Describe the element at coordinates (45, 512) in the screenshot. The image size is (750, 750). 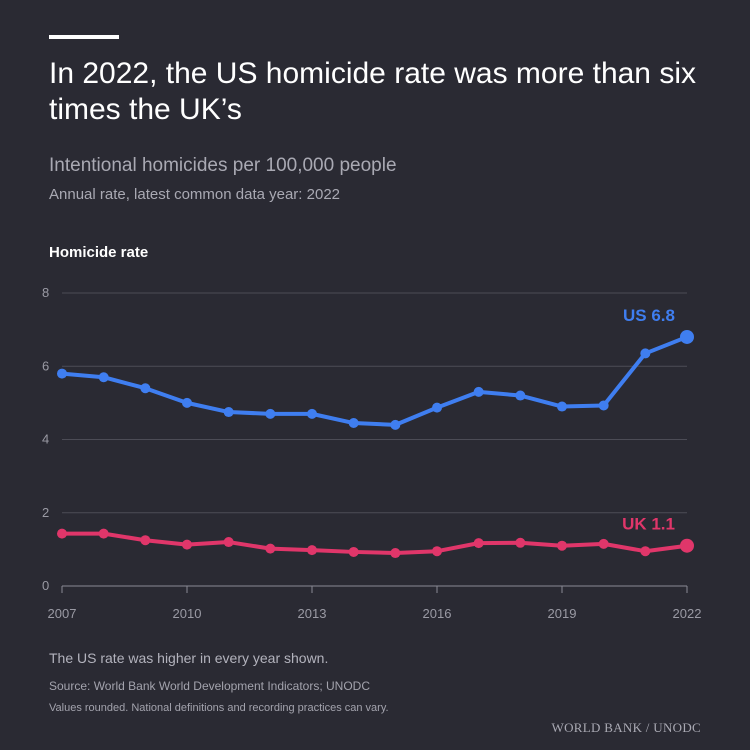
I see `y-tick-label: 2` at that location.